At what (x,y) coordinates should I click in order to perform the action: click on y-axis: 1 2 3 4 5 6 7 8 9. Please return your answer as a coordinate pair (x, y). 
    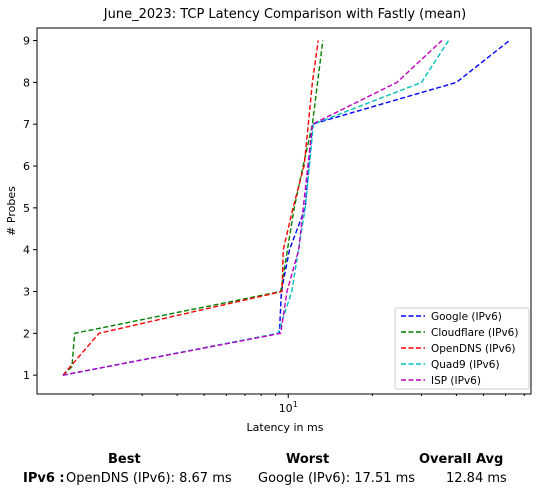
    Looking at the image, I should click on (30, 208).